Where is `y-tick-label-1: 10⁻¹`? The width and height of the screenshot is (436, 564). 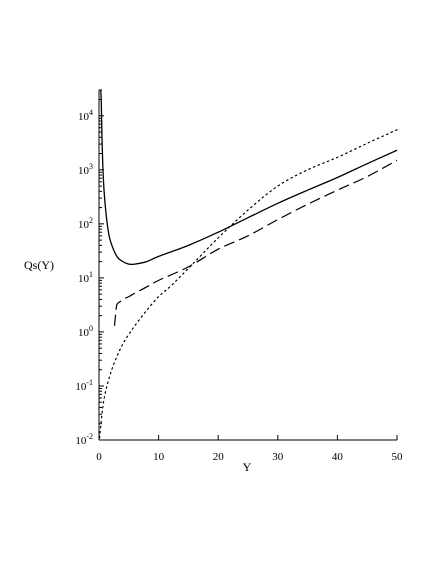
y-tick-label-1: 10⁻¹ is located at coordinates (84, 385).